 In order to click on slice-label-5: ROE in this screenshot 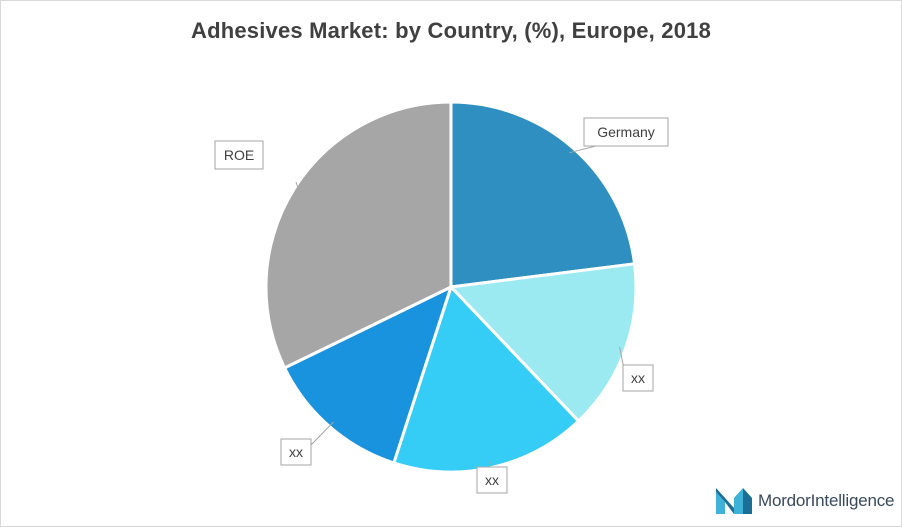, I will do `click(239, 155)`.